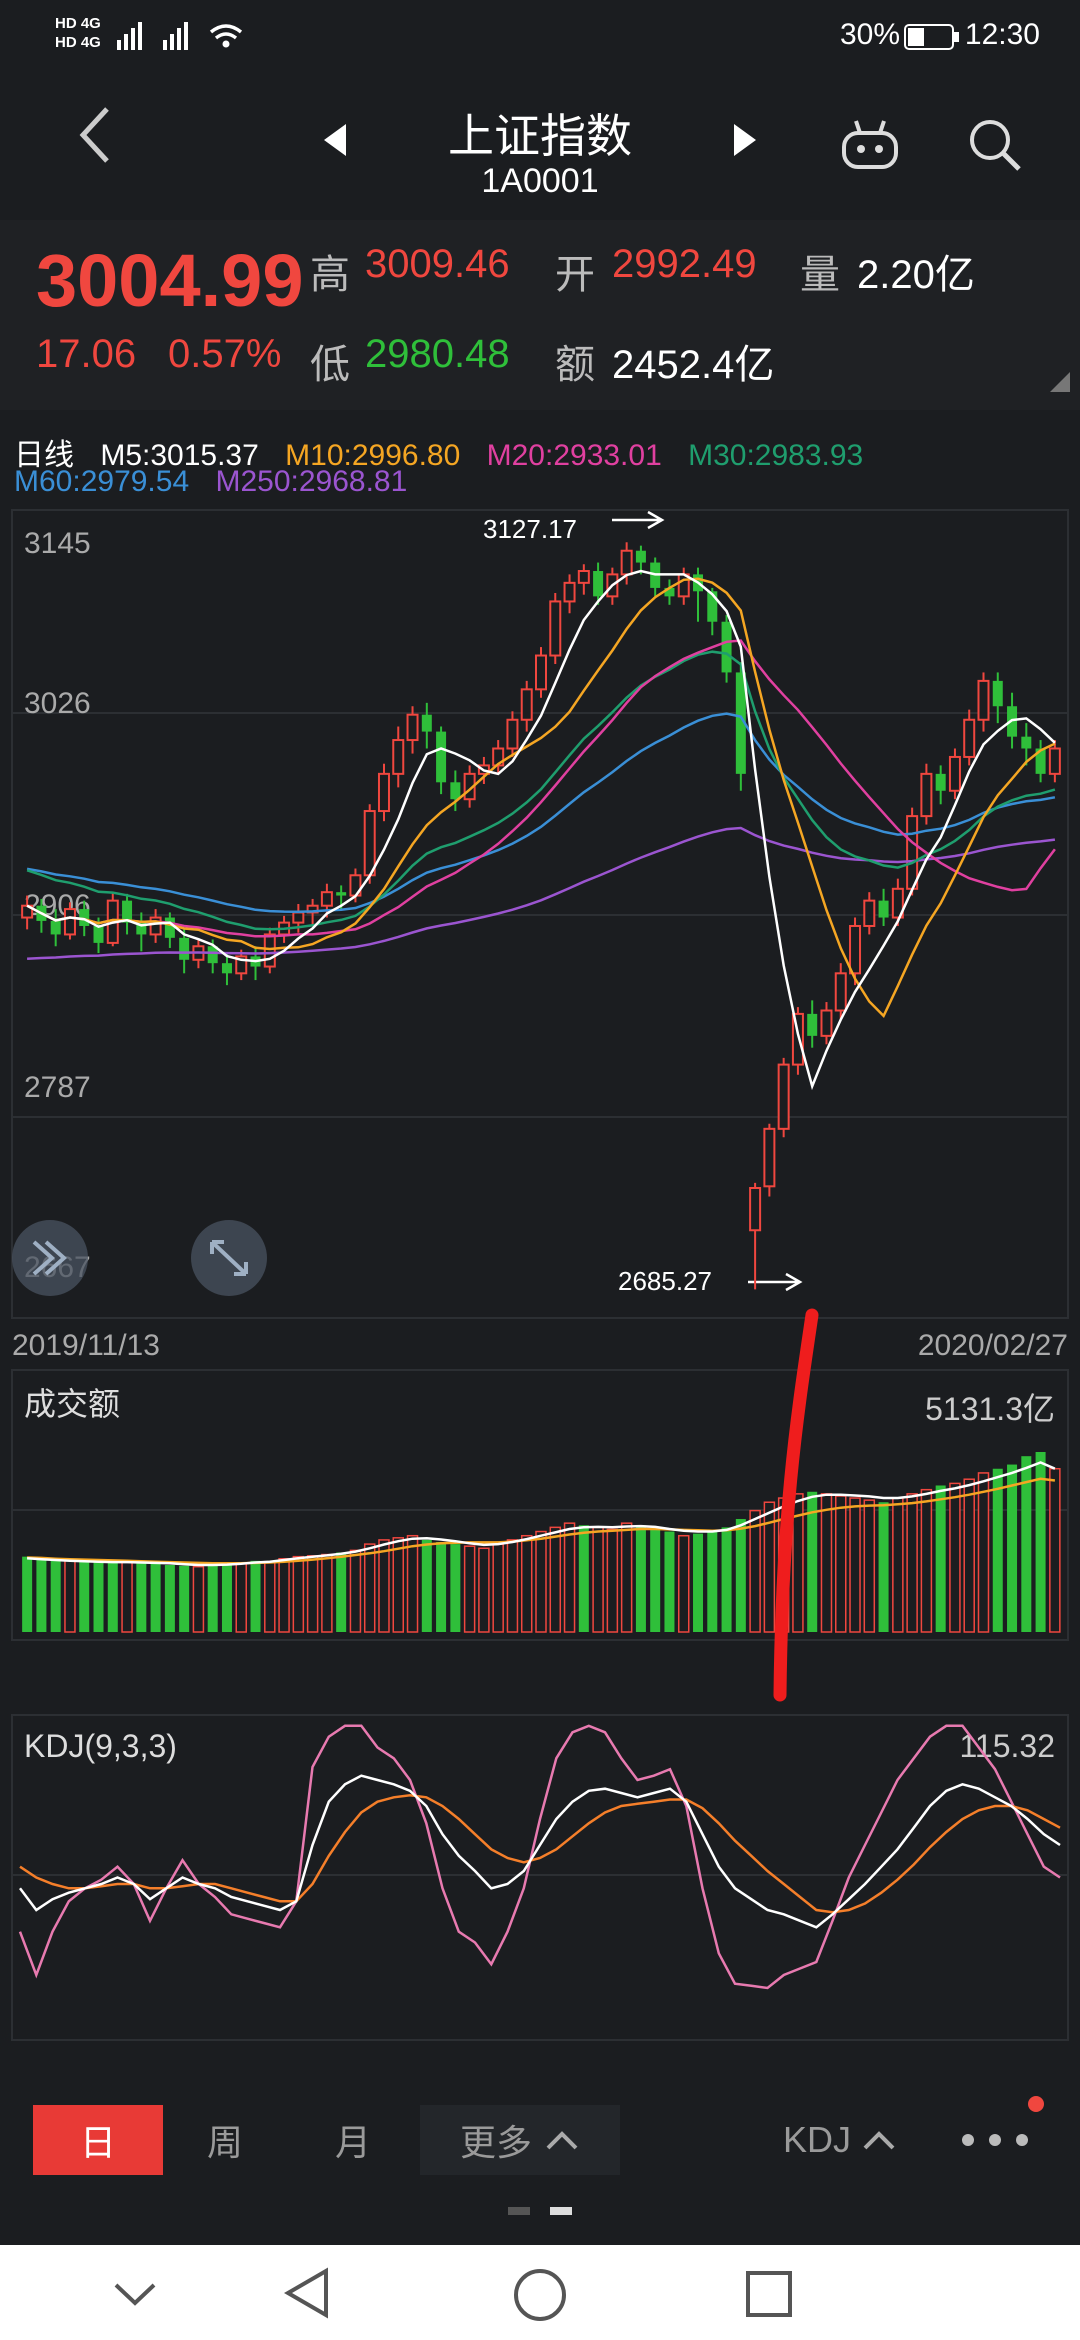 The height and width of the screenshot is (2340, 1080). Describe the element at coordinates (665, 1281) in the screenshot. I see `min-price-label: 2685.27` at that location.